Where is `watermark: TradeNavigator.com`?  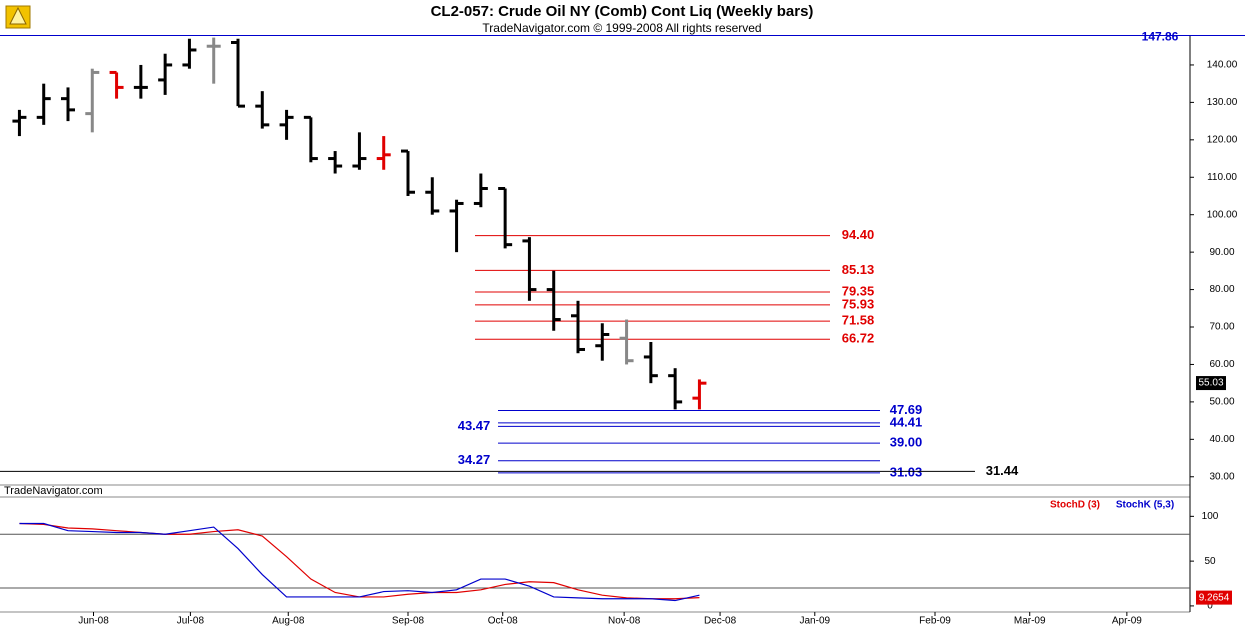
watermark: TradeNavigator.com is located at coordinates (53, 491).